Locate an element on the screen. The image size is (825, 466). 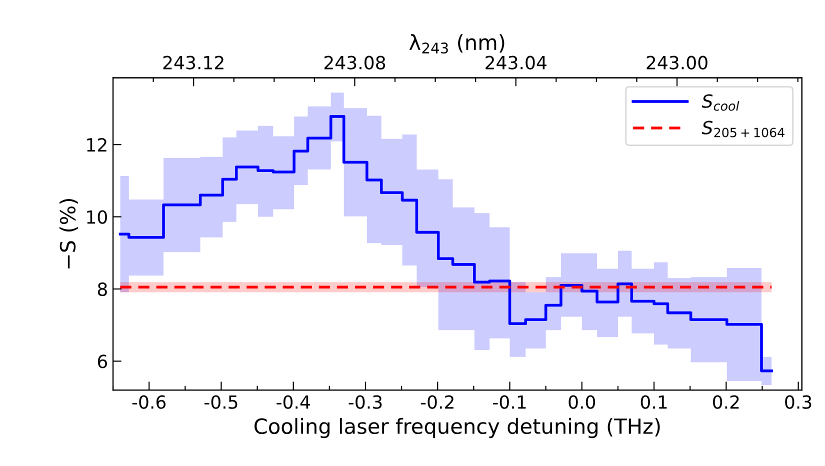
x-tick-label: -0.6 is located at coordinates (149, 402).